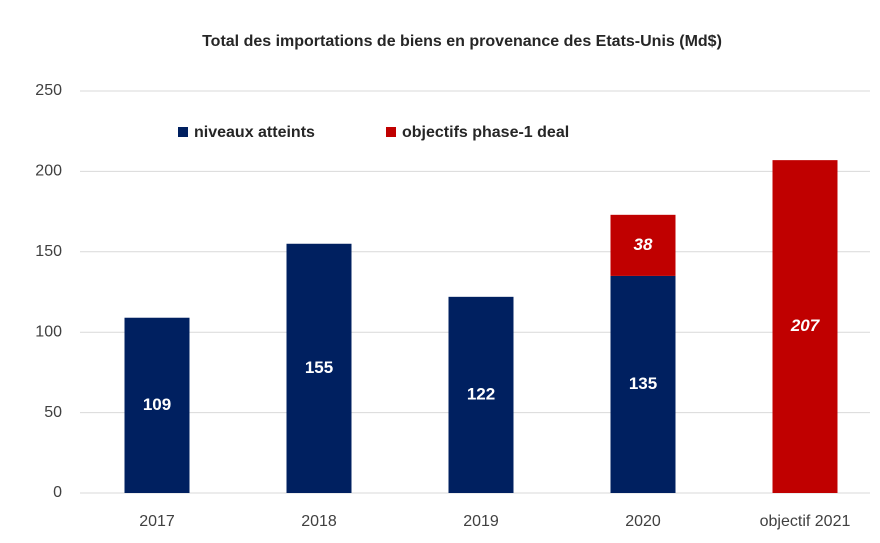  I want to click on value-label: 38, so click(643, 244).